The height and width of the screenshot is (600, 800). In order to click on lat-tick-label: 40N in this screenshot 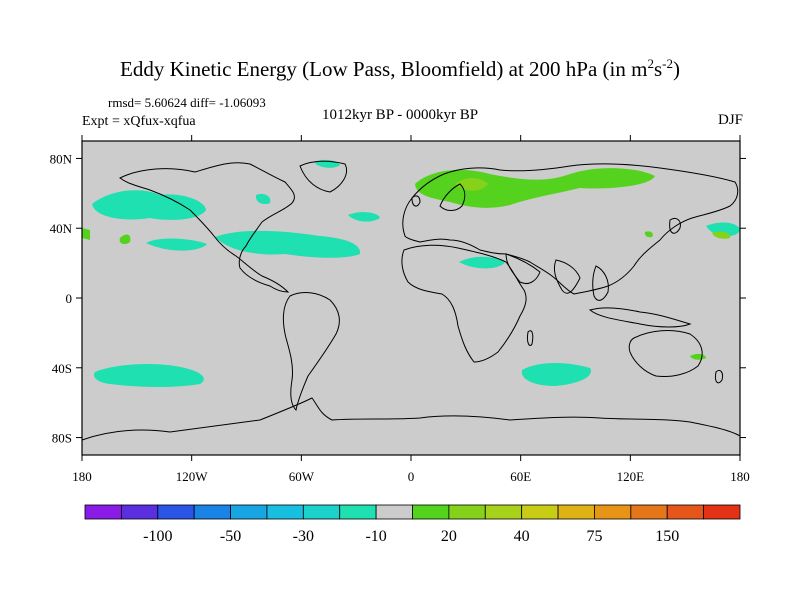, I will do `click(61, 228)`.